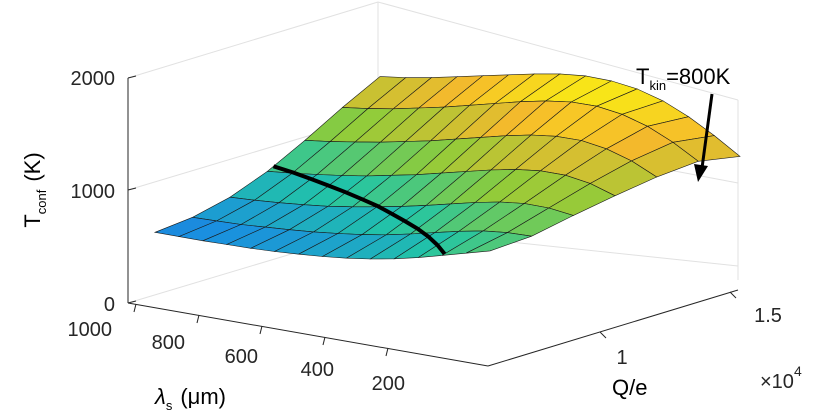 Image resolution: width=830 pixels, height=418 pixels. I want to click on x-axis: 1000 800 600 400 200 λs (μm), so click(236, 358).